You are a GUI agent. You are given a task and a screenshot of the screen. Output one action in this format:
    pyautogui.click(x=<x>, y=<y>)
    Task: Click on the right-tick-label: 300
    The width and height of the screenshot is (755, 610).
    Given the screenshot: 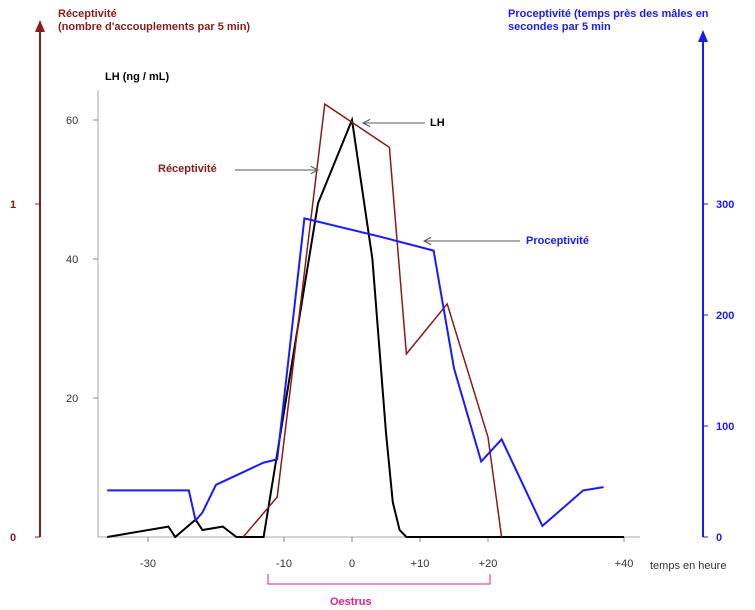 What is the action you would take?
    pyautogui.click(x=725, y=205)
    